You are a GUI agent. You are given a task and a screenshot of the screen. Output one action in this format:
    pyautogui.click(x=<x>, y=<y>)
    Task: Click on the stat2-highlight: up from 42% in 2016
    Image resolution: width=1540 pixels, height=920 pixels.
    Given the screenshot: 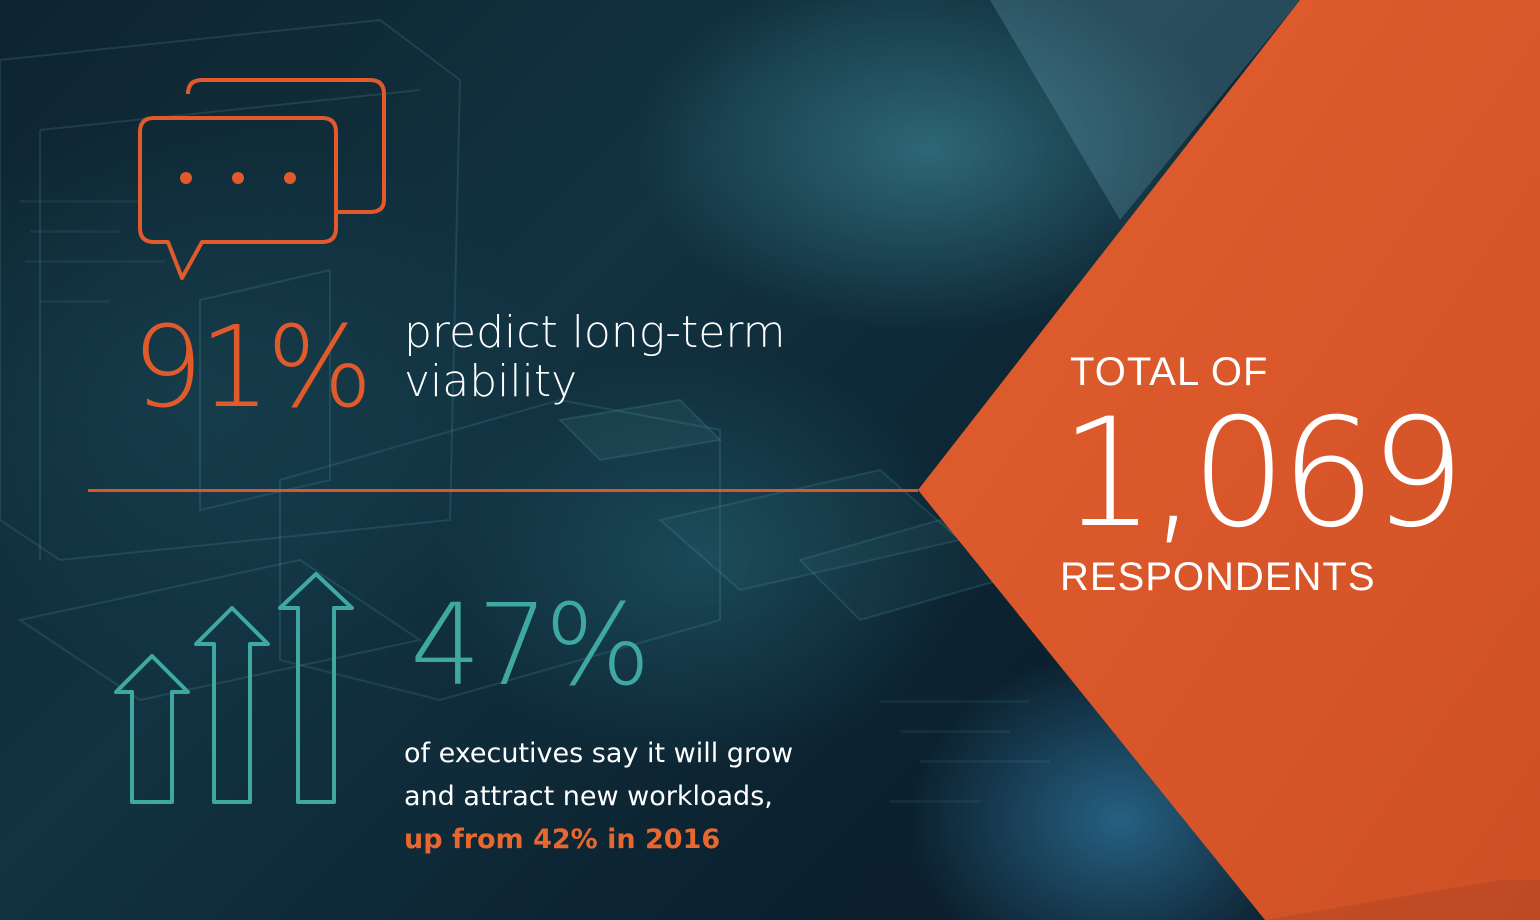 What is the action you would take?
    pyautogui.click(x=562, y=840)
    